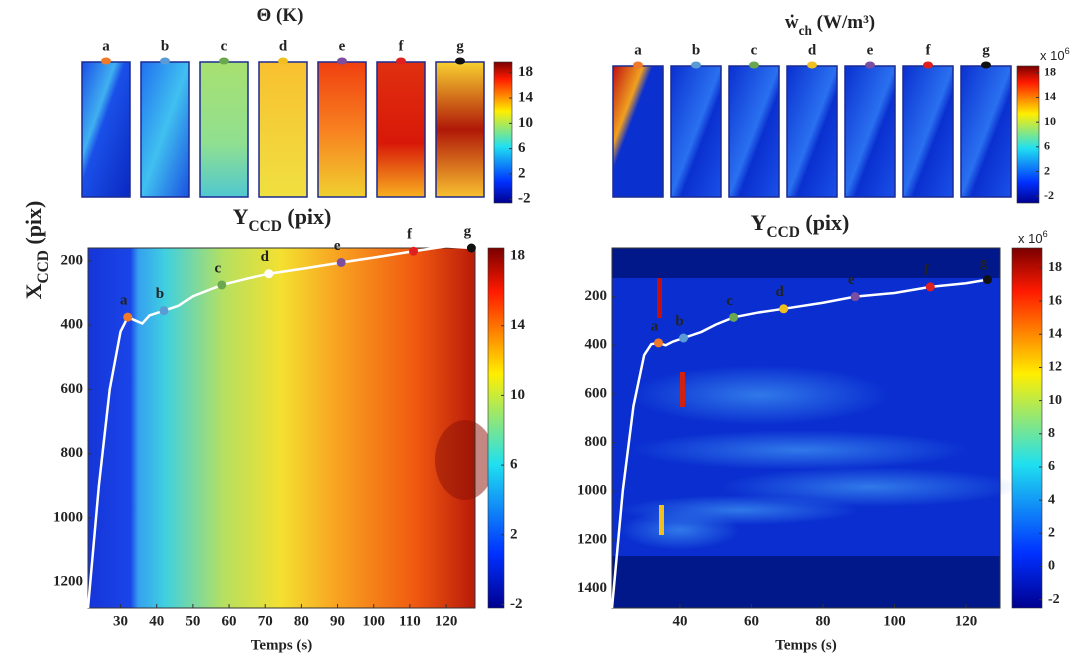 This screenshot has width=1072, height=661. I want to click on x-tick-label: 110, so click(410, 621).